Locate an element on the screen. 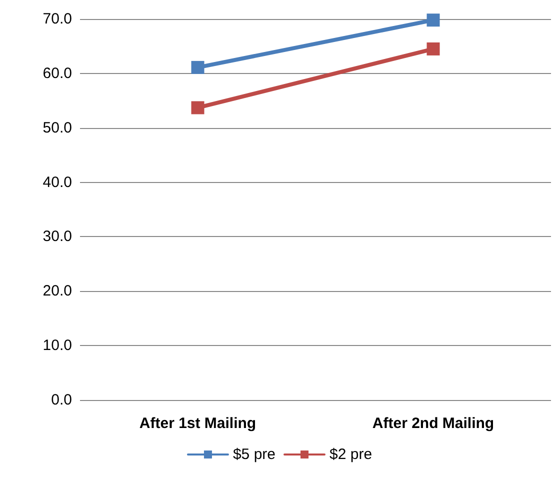 Image resolution: width=559 pixels, height=481 pixels. y-tick-label: 20.0 is located at coordinates (57, 291).